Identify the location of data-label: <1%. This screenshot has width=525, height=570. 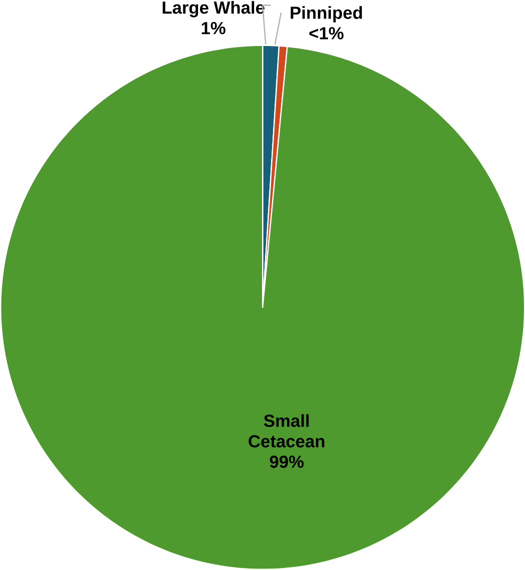
(326, 33).